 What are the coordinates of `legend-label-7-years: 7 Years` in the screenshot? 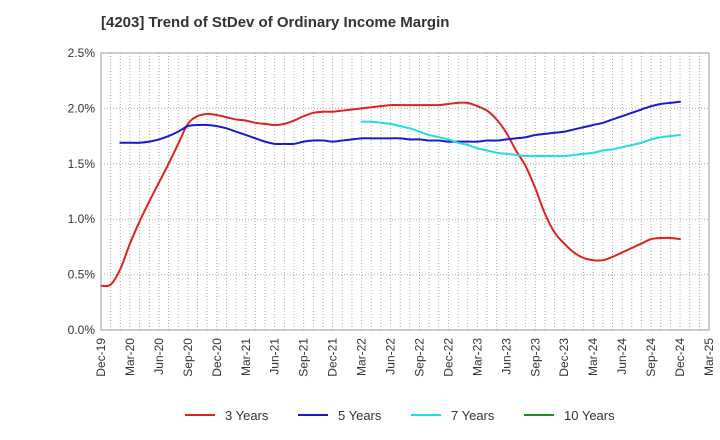 It's located at (473, 415).